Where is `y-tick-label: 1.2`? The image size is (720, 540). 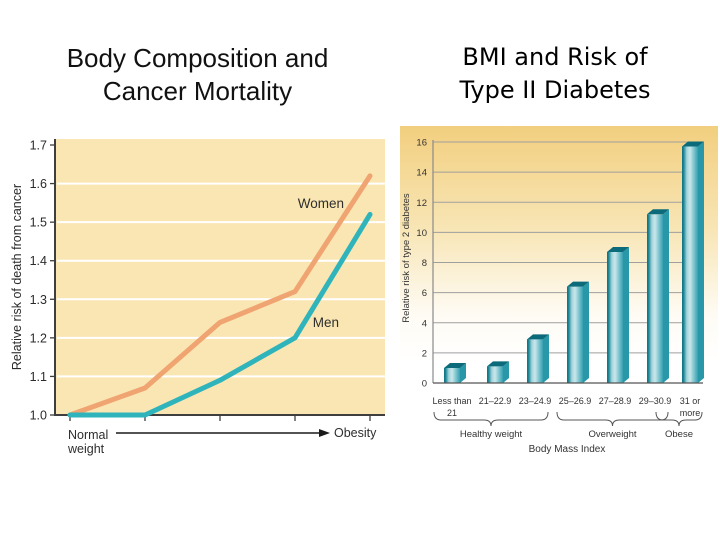
y-tick-label: 1.2 is located at coordinates (38, 338).